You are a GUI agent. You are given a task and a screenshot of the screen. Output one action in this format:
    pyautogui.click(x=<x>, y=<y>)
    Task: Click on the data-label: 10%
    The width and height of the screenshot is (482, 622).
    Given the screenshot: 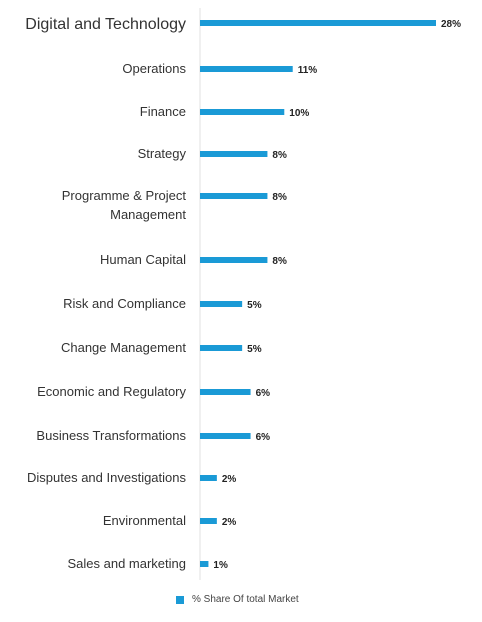 What is the action you would take?
    pyautogui.click(x=299, y=113)
    